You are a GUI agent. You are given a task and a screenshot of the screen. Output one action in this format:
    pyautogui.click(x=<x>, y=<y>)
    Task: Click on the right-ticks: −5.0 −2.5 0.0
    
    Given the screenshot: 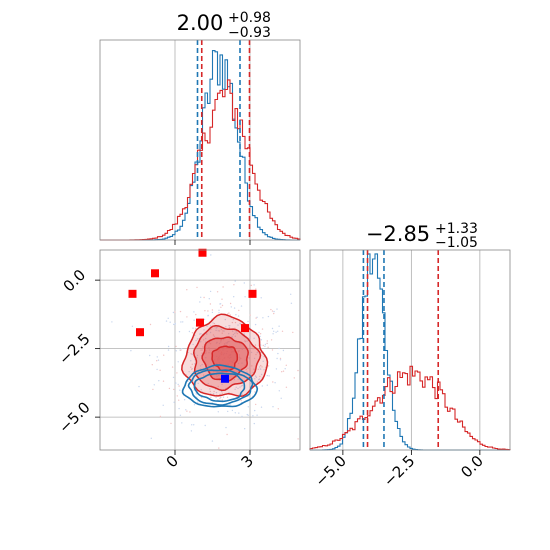 What is the action you would take?
    pyautogui.click(x=399, y=470)
    